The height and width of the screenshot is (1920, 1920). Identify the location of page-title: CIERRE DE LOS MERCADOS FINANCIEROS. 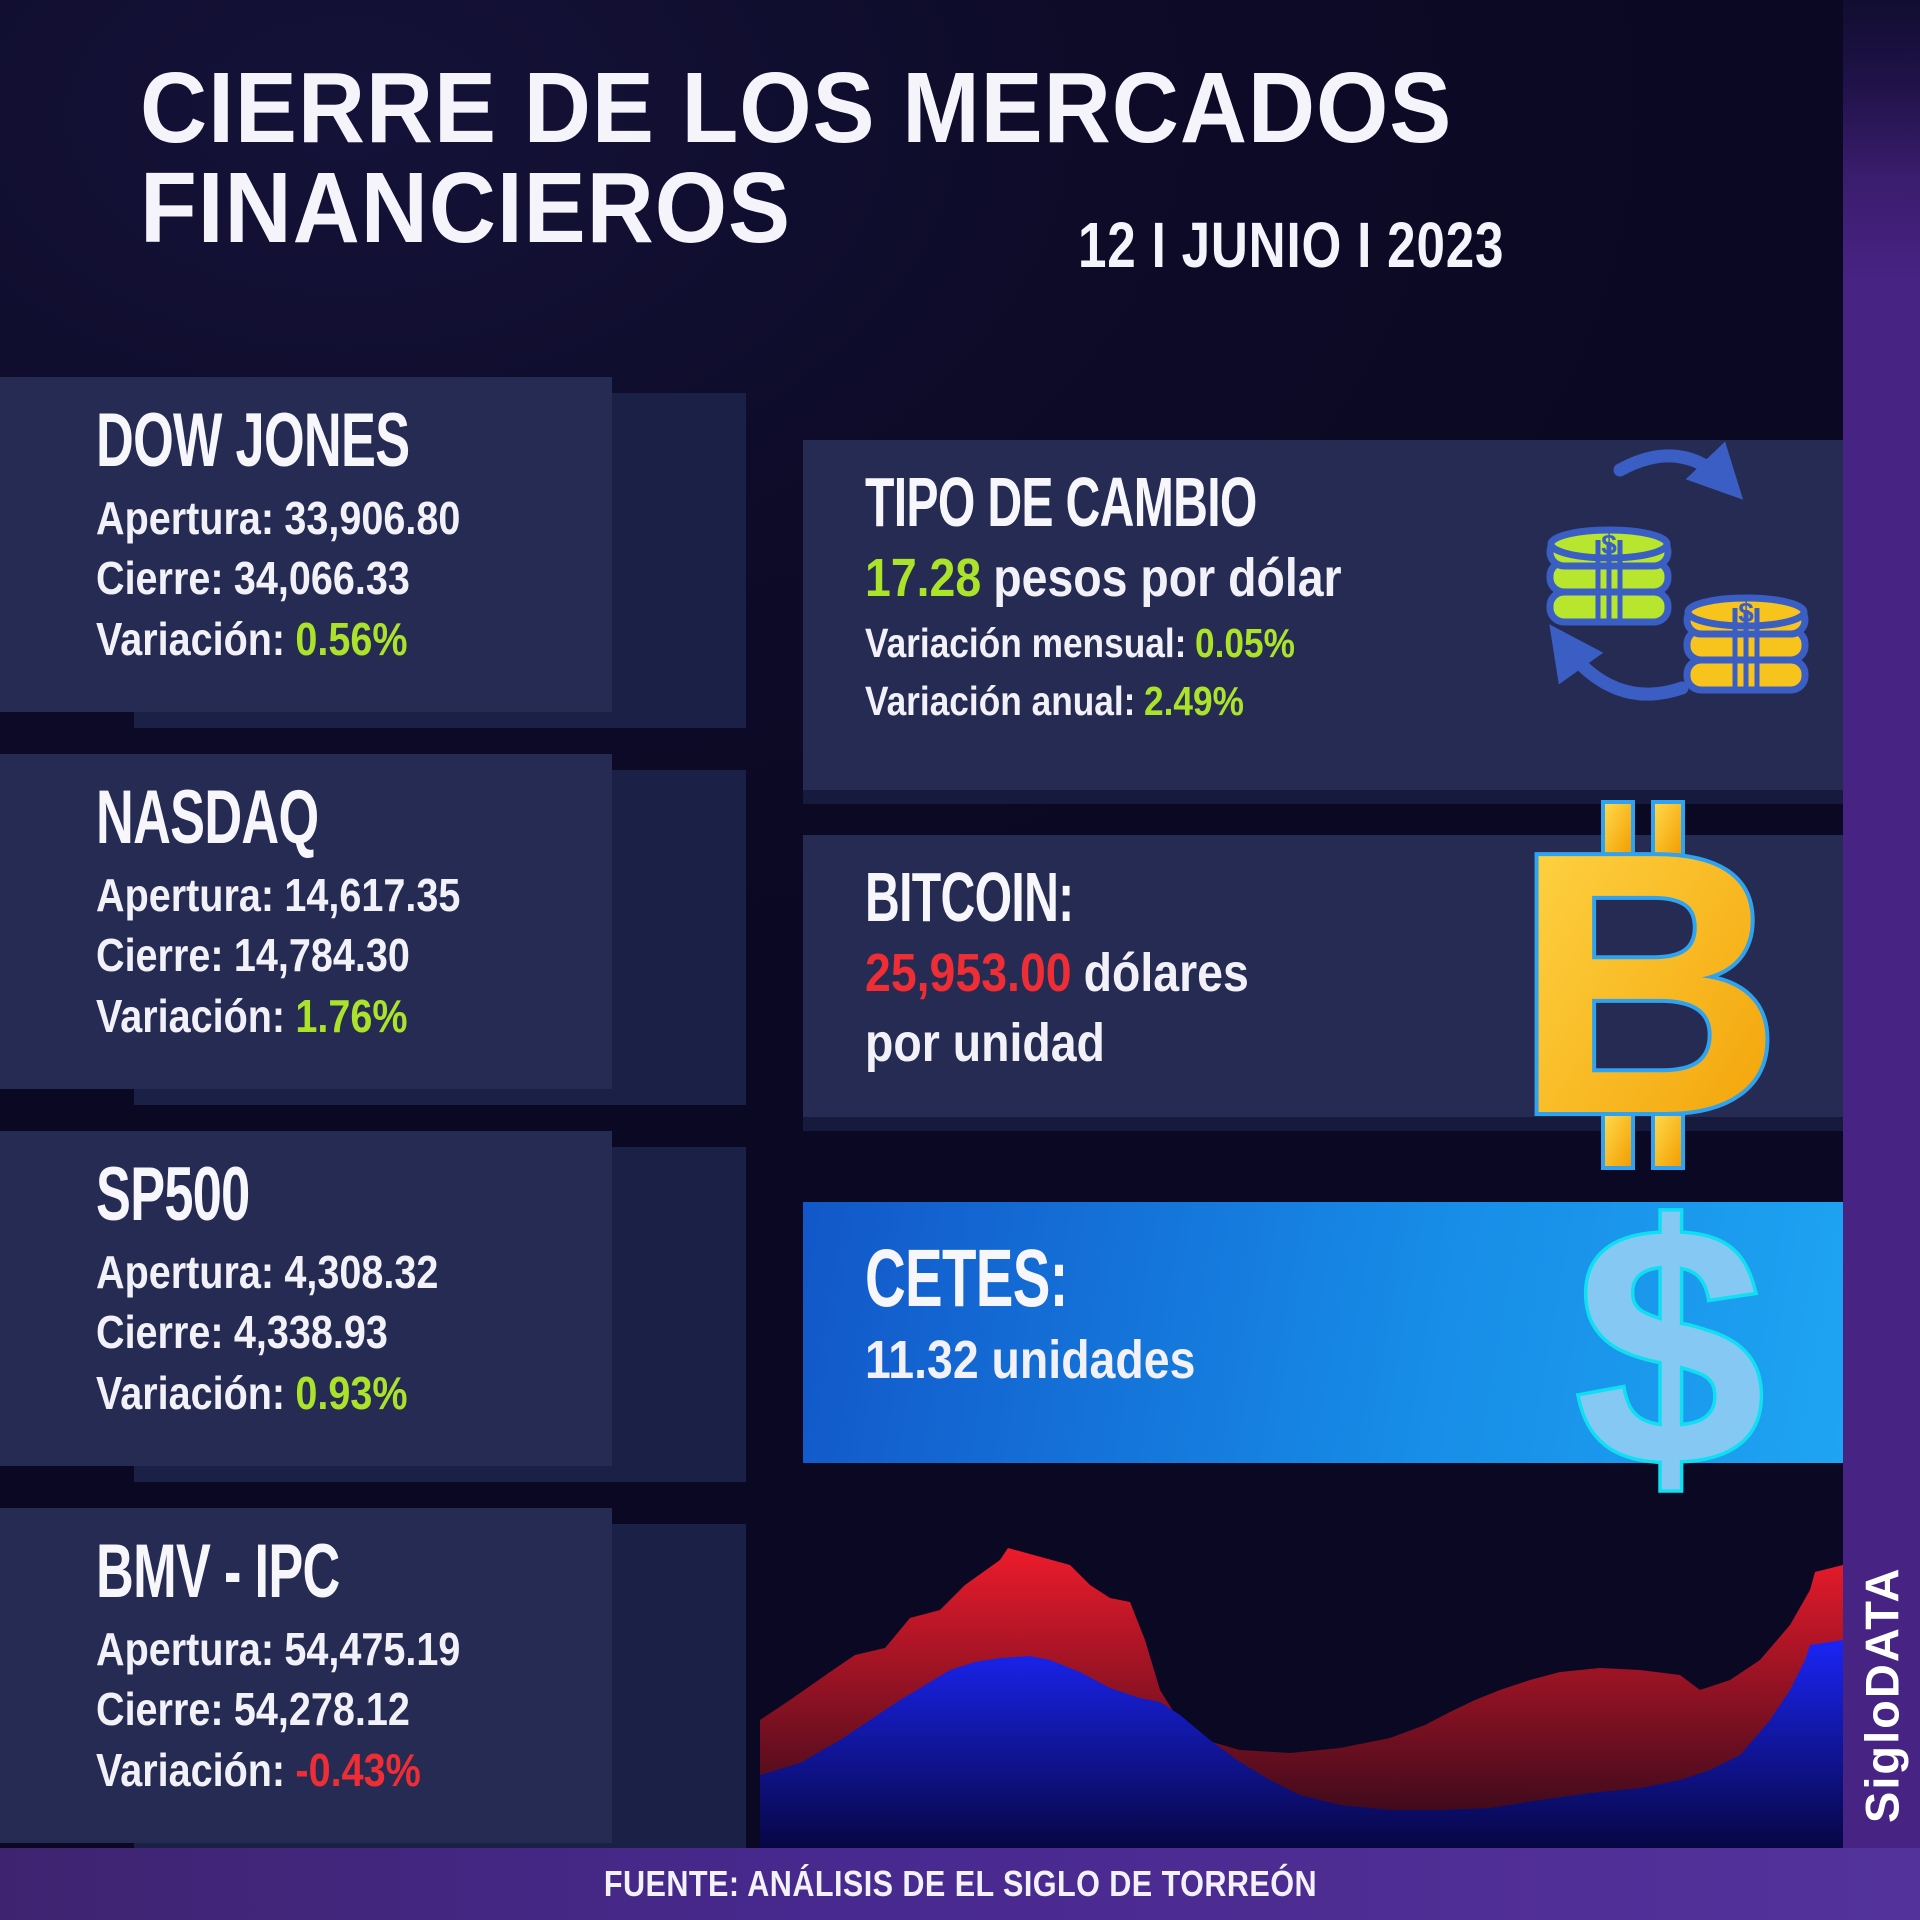
(845, 158).